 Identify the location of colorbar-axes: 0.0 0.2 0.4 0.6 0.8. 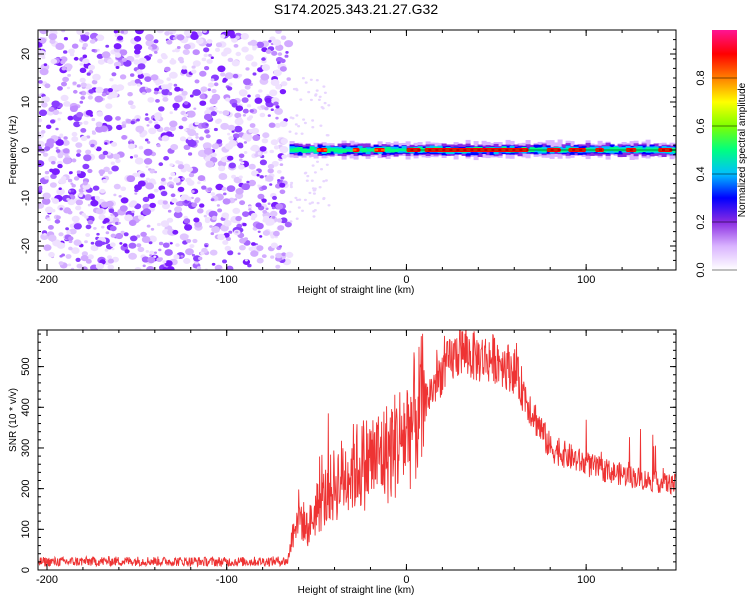
(716, 174).